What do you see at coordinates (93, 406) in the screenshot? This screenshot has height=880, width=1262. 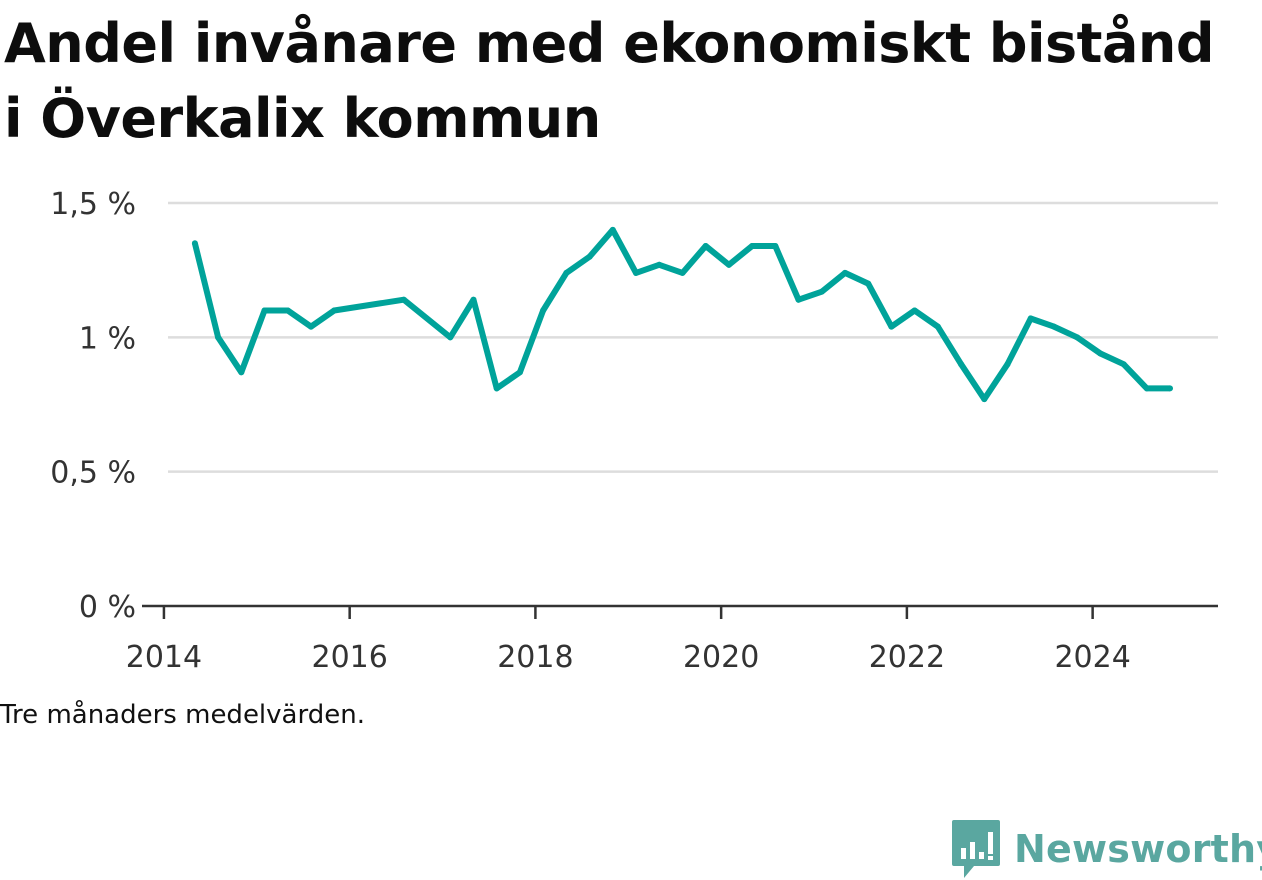 I see `y-tick-labels: 0 % 0,5 % 1 % 1,5 %` at bounding box center [93, 406].